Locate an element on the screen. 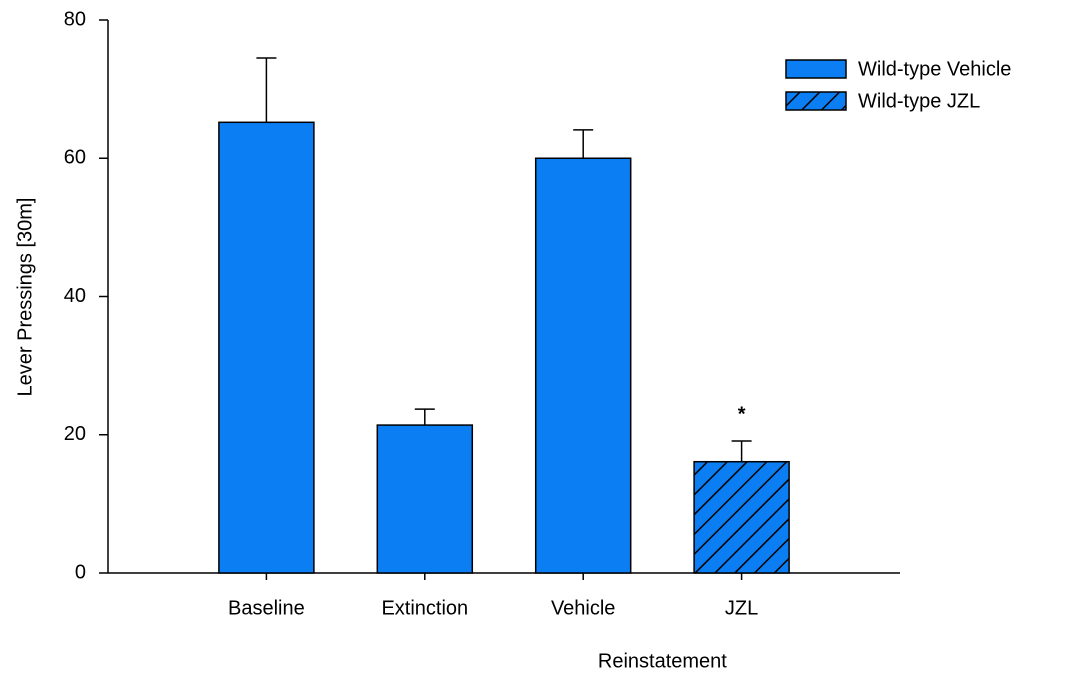 The image size is (1069, 677). y-axis-label: Lever Pressings [30m] is located at coordinates (25, 297).